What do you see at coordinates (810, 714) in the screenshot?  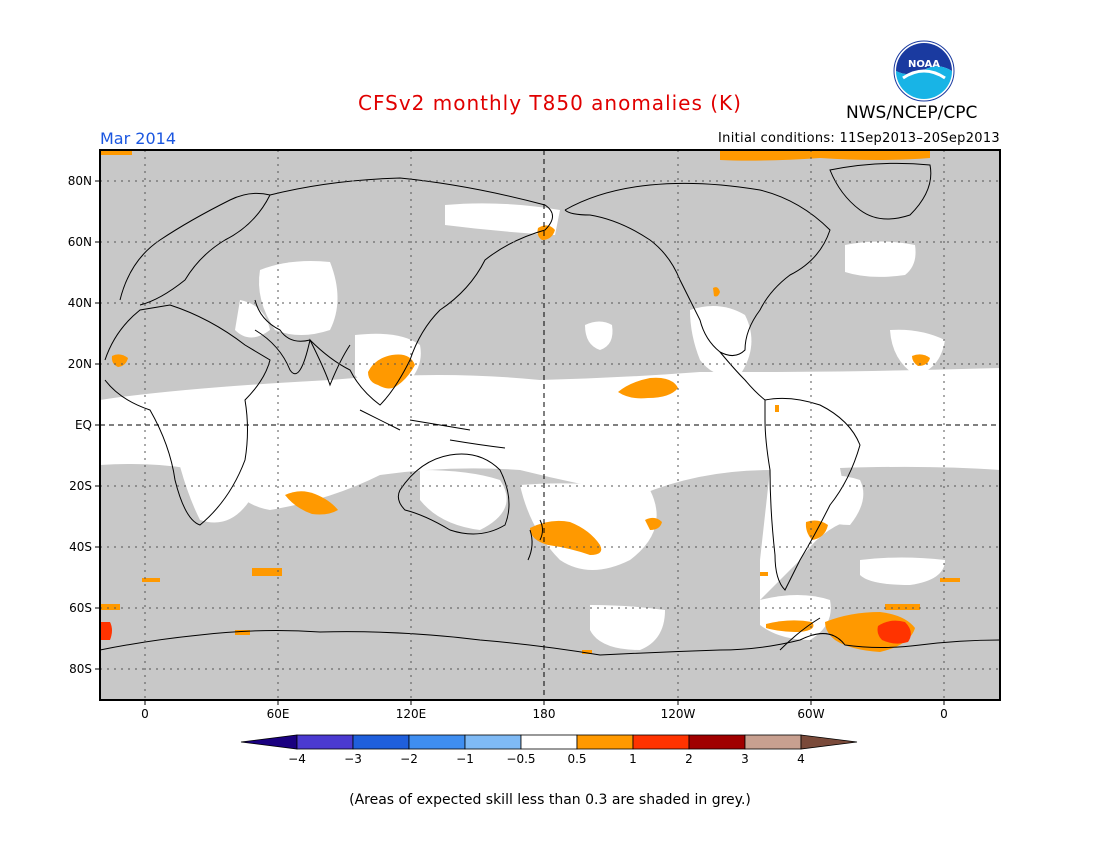 I see `lon-label: 60W` at bounding box center [810, 714].